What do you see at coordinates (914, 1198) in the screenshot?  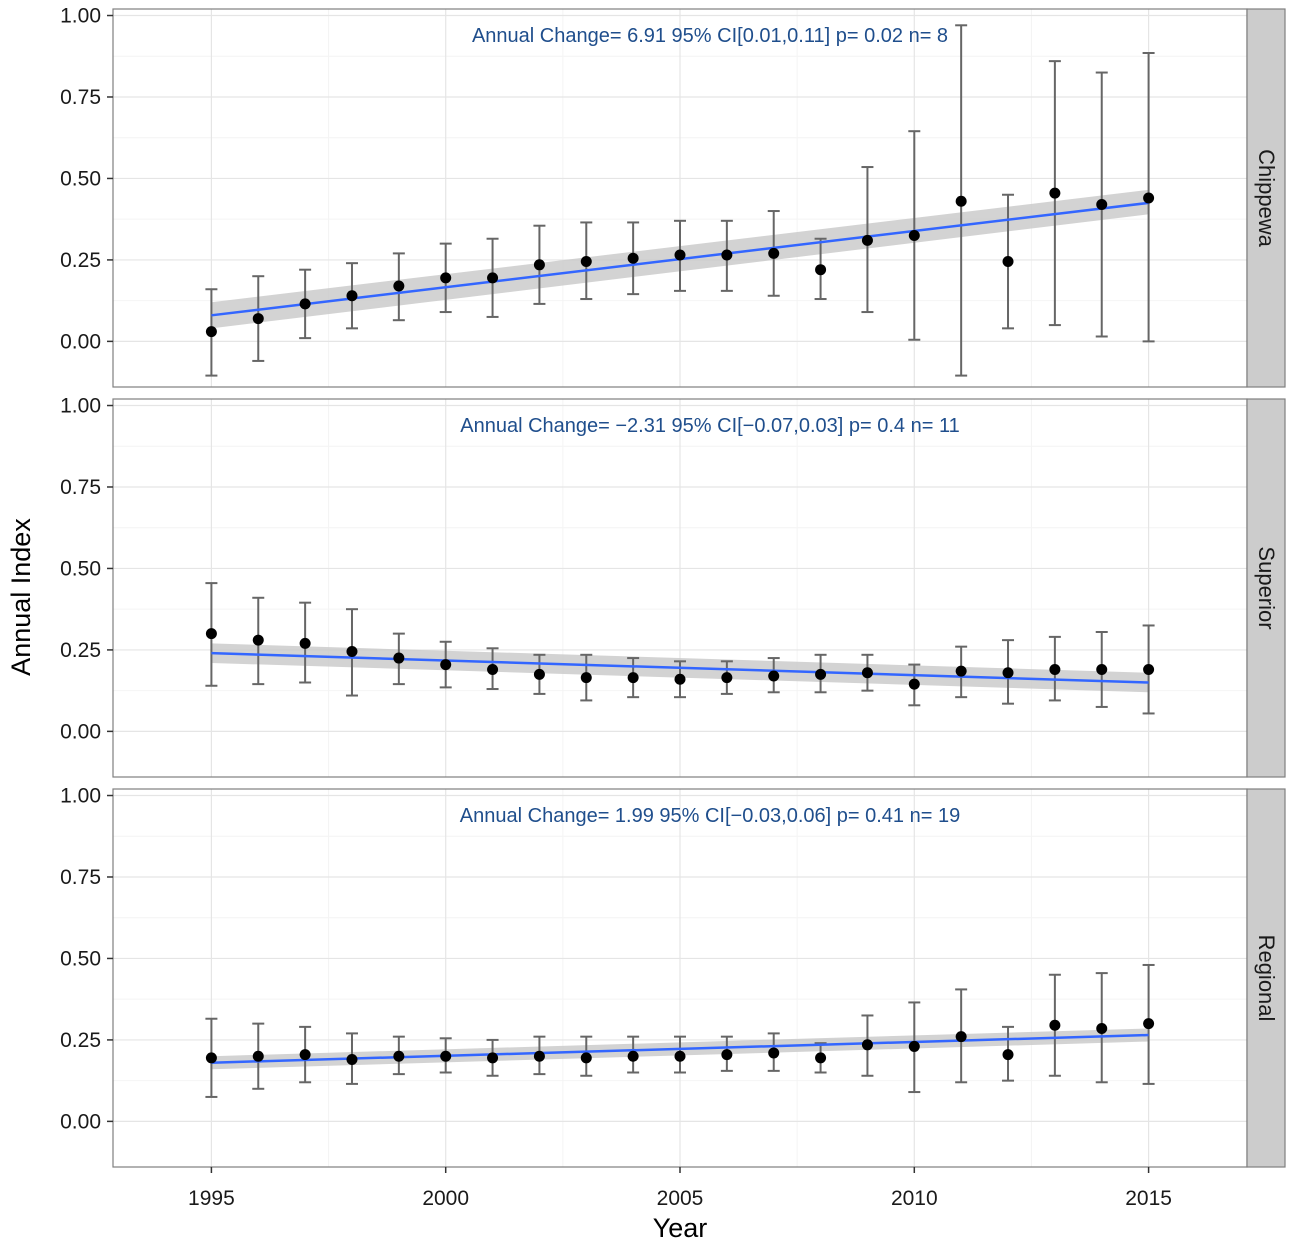 I see `x-tick-label: 2010` at bounding box center [914, 1198].